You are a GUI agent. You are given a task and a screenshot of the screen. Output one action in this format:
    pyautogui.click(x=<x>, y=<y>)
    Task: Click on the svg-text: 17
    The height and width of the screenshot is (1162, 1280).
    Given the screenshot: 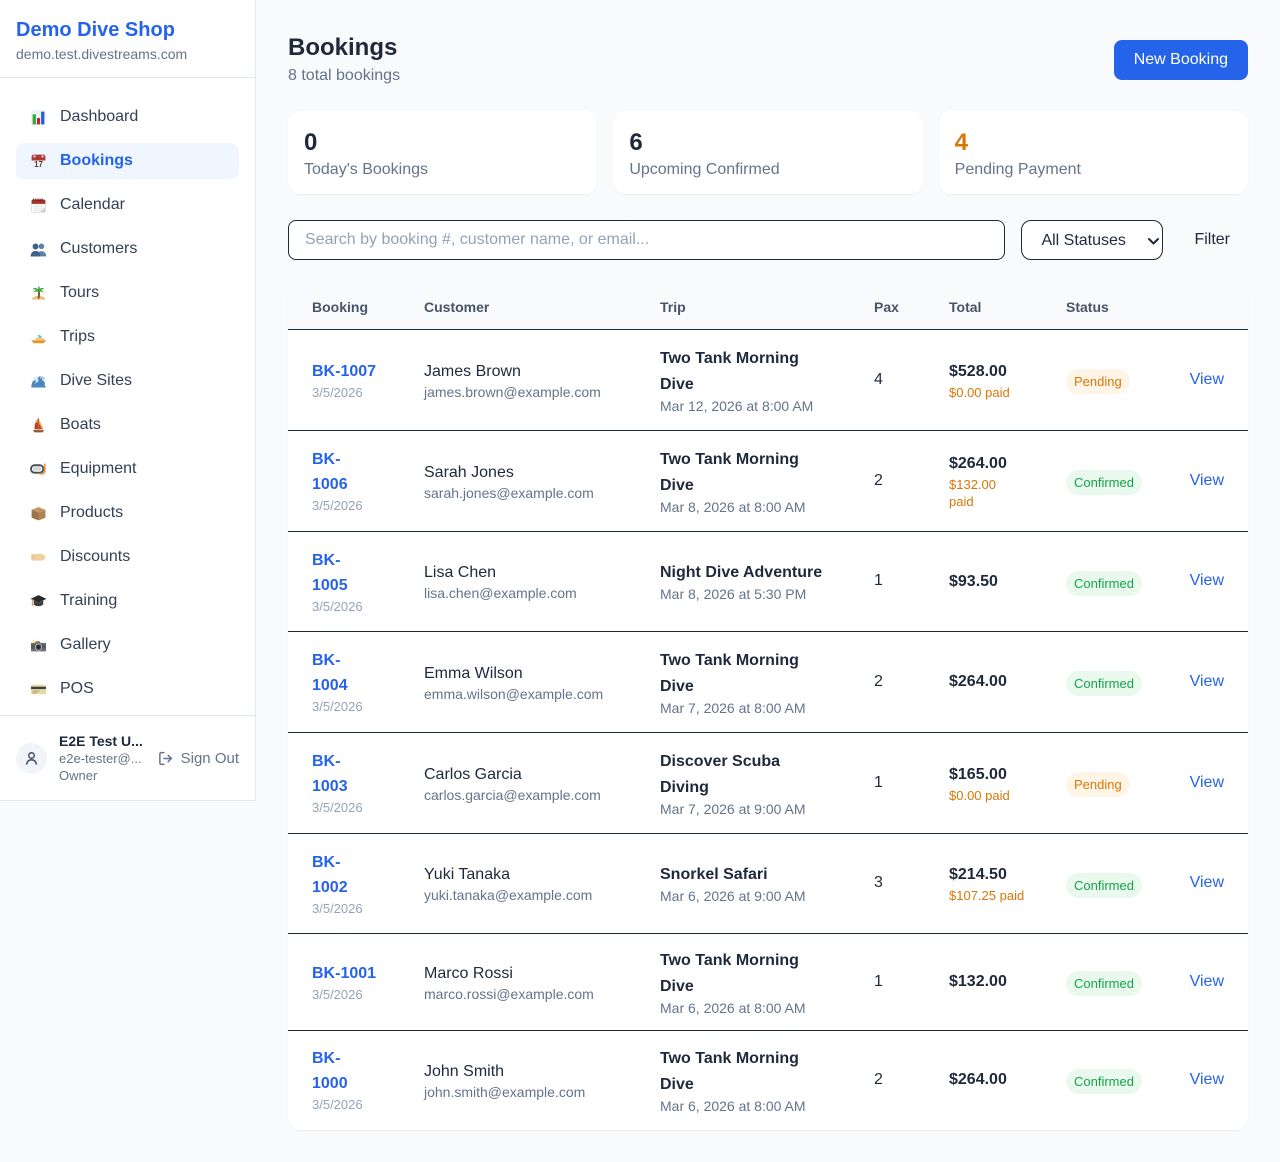 What is the action you would take?
    pyautogui.click(x=38, y=164)
    